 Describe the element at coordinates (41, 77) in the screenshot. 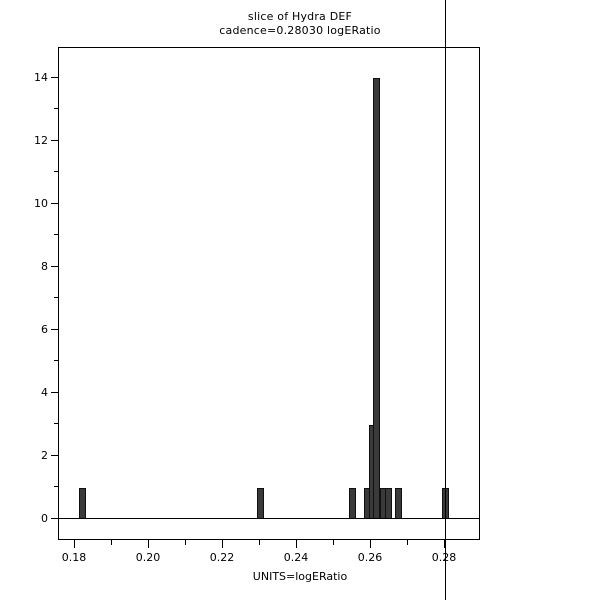

I see `y-axis-tick-label: 14` at that location.